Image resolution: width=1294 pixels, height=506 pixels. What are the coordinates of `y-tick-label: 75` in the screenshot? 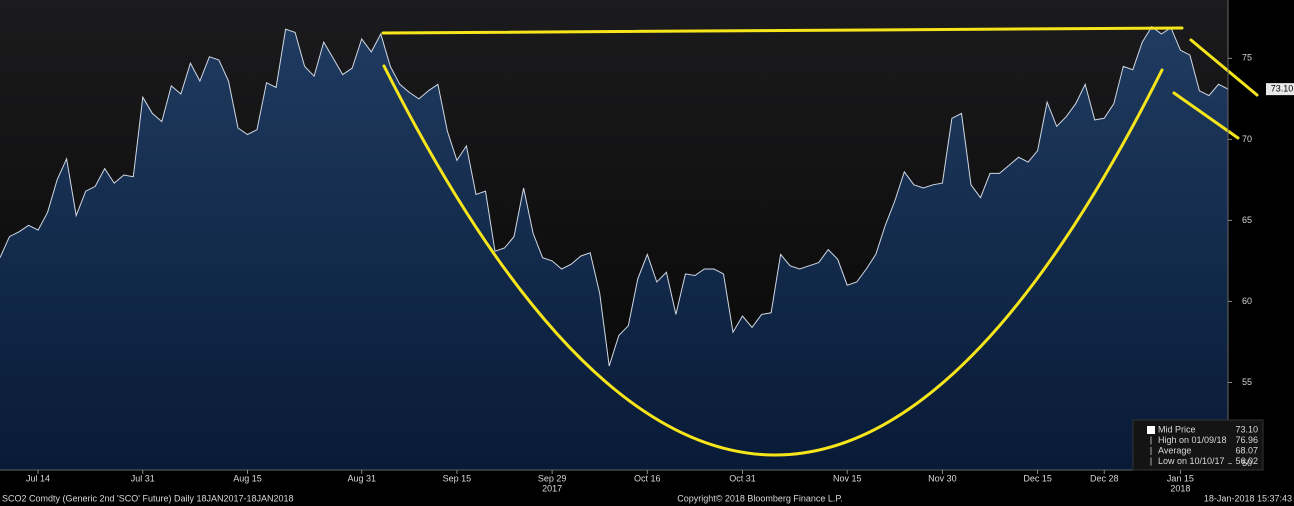 It's located at (1247, 58).